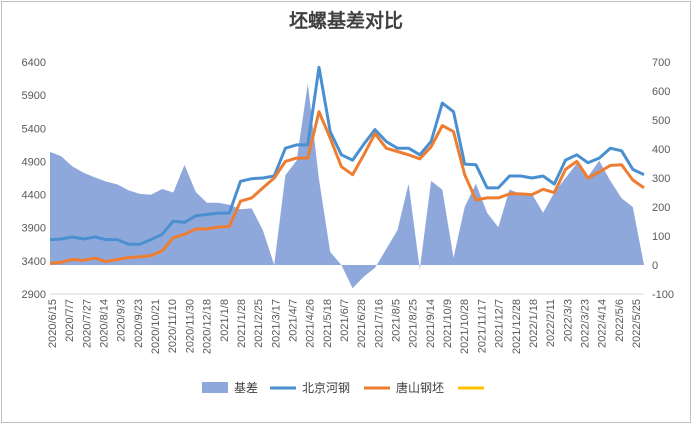  I want to click on right-y-tick-label: 200, so click(661, 208).